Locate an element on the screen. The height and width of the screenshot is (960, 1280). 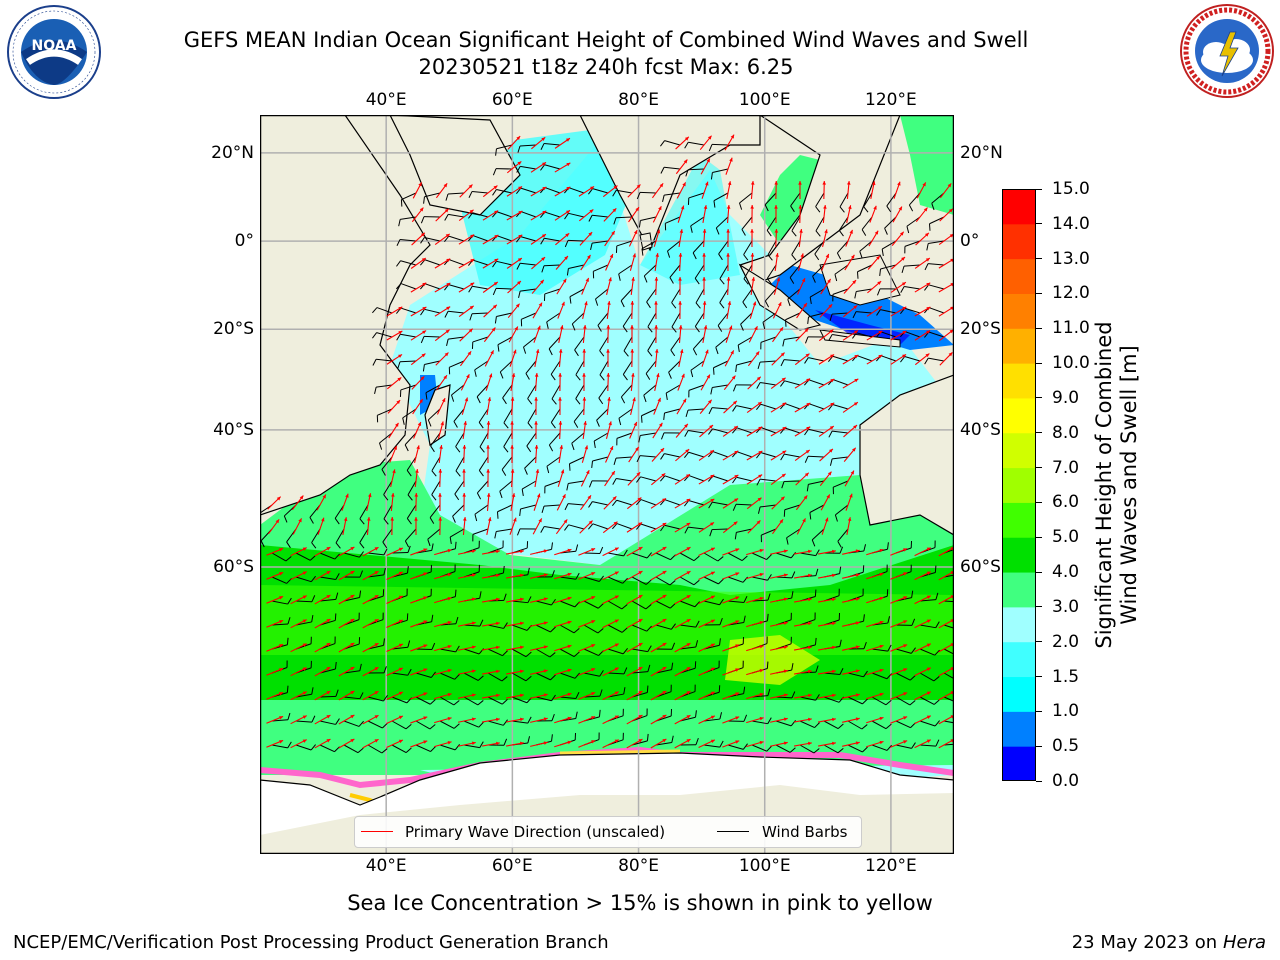
latitude-tick-label: 20°N is located at coordinates (981, 152).